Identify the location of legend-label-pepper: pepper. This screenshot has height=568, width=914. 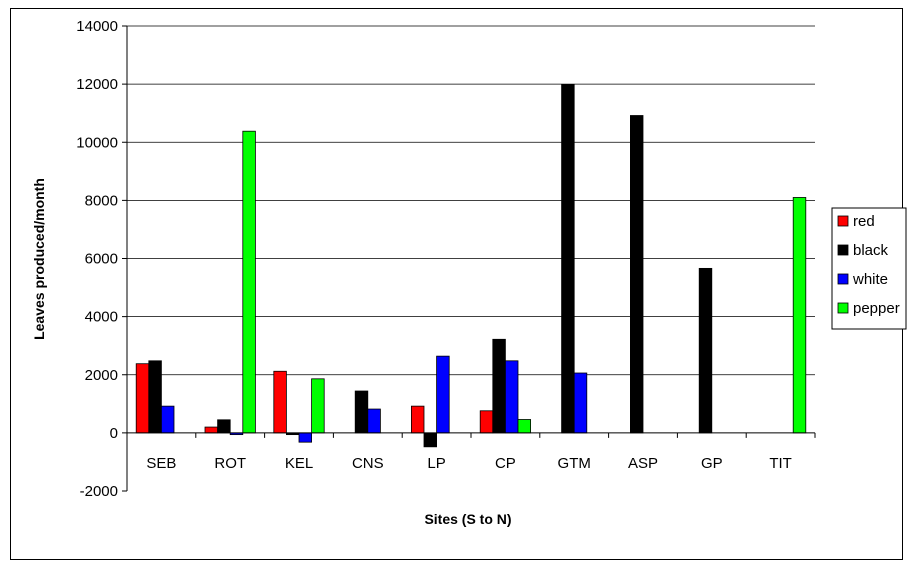
(876, 308).